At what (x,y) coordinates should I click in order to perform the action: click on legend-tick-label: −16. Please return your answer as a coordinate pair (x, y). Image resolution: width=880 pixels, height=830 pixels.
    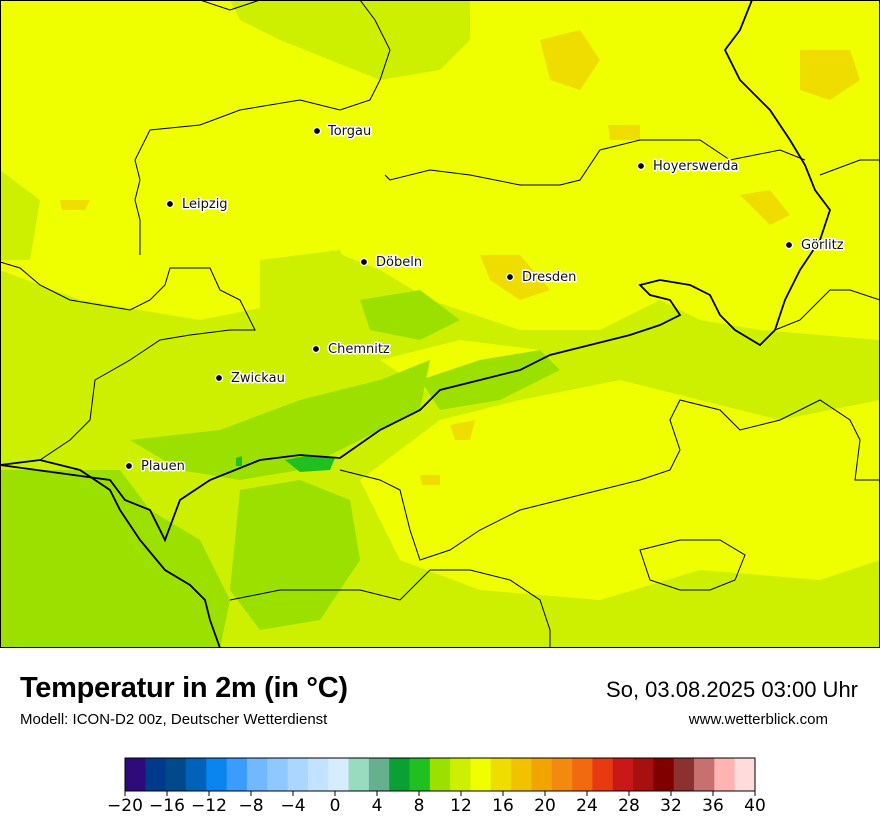
    Looking at the image, I should click on (167, 806).